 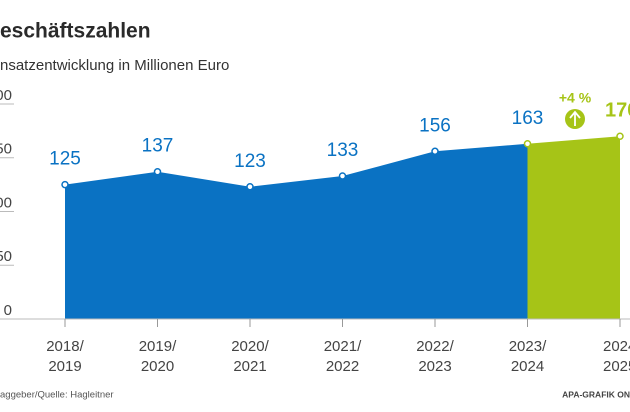 I want to click on y-tick-label: 100, so click(x=6, y=202).